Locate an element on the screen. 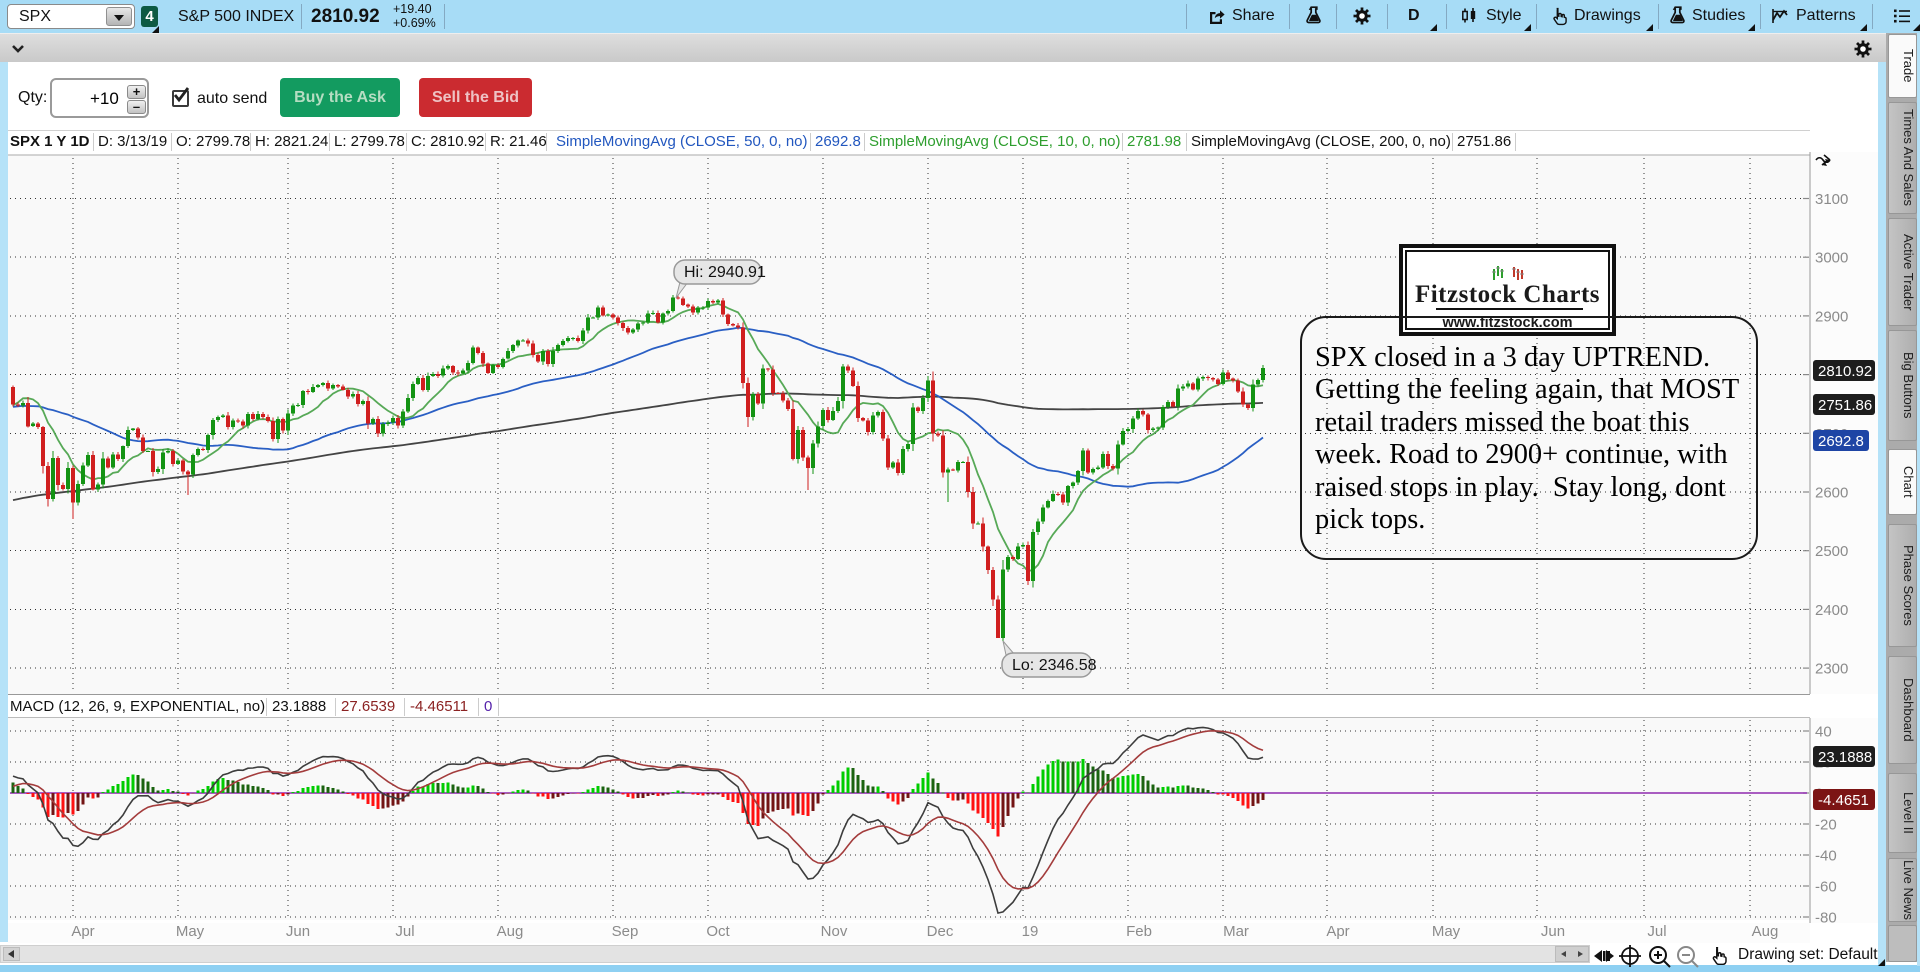  svg-text: 2810.92 is located at coordinates (1845, 371).